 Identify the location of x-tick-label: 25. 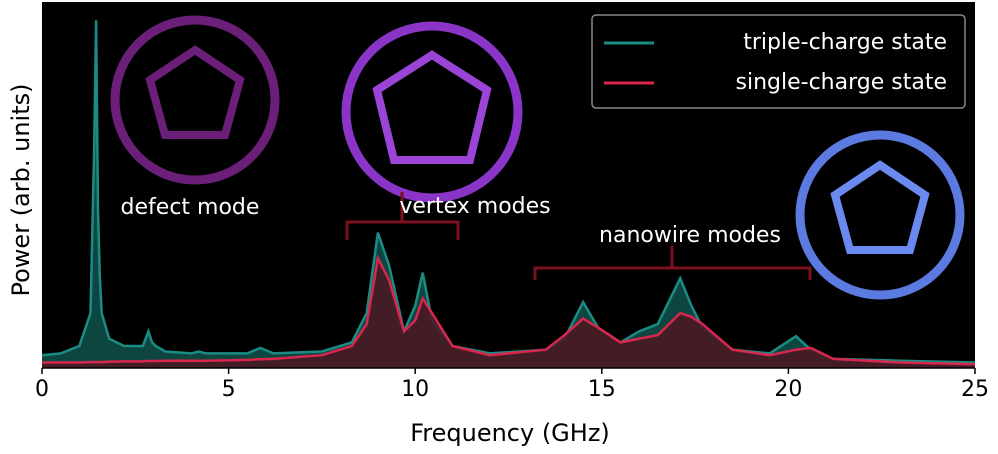
(975, 389).